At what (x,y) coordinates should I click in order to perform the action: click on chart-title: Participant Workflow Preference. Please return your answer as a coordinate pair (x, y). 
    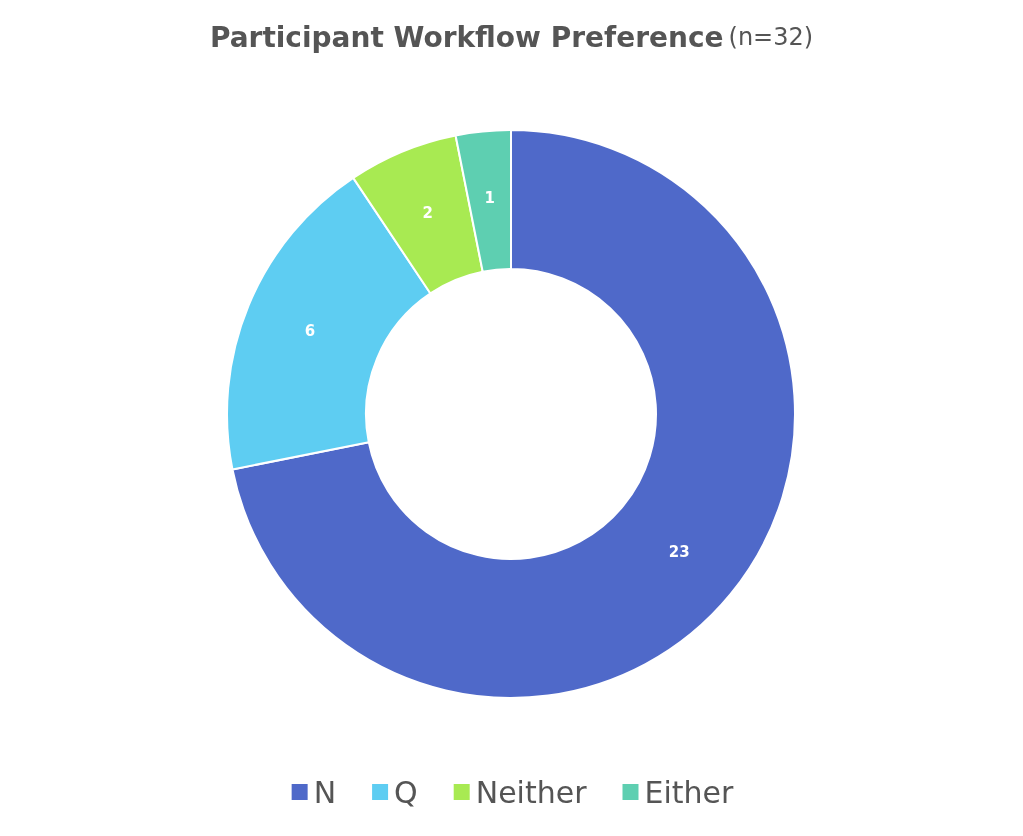
    Looking at the image, I should click on (466, 37).